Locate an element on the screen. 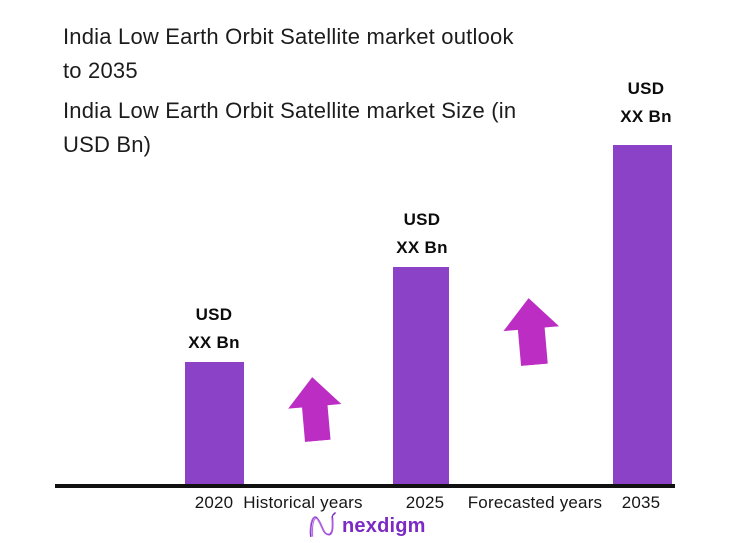 The height and width of the screenshot is (543, 729). bar-2035 is located at coordinates (642, 316).